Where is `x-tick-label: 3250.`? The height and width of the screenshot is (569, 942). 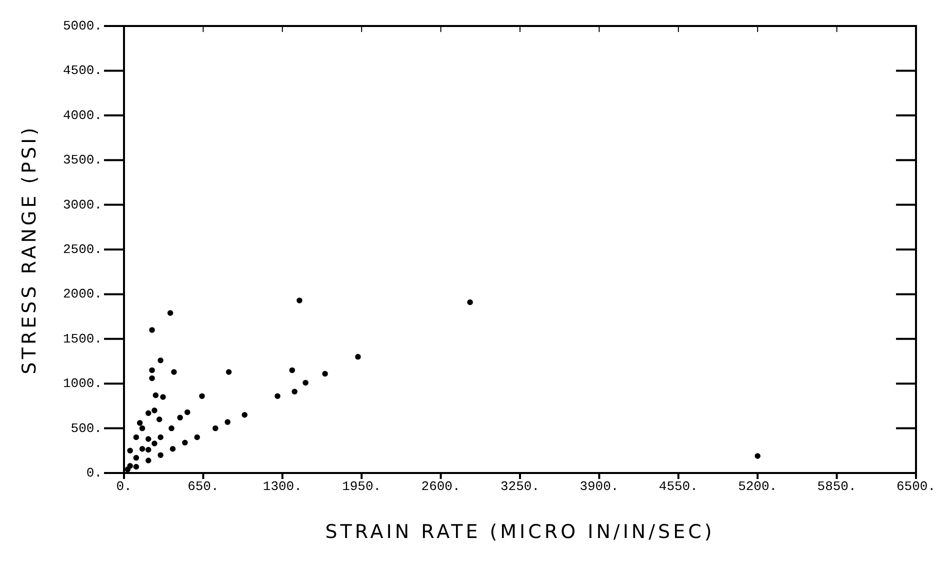
x-tick-label: 3250. is located at coordinates (520, 486).